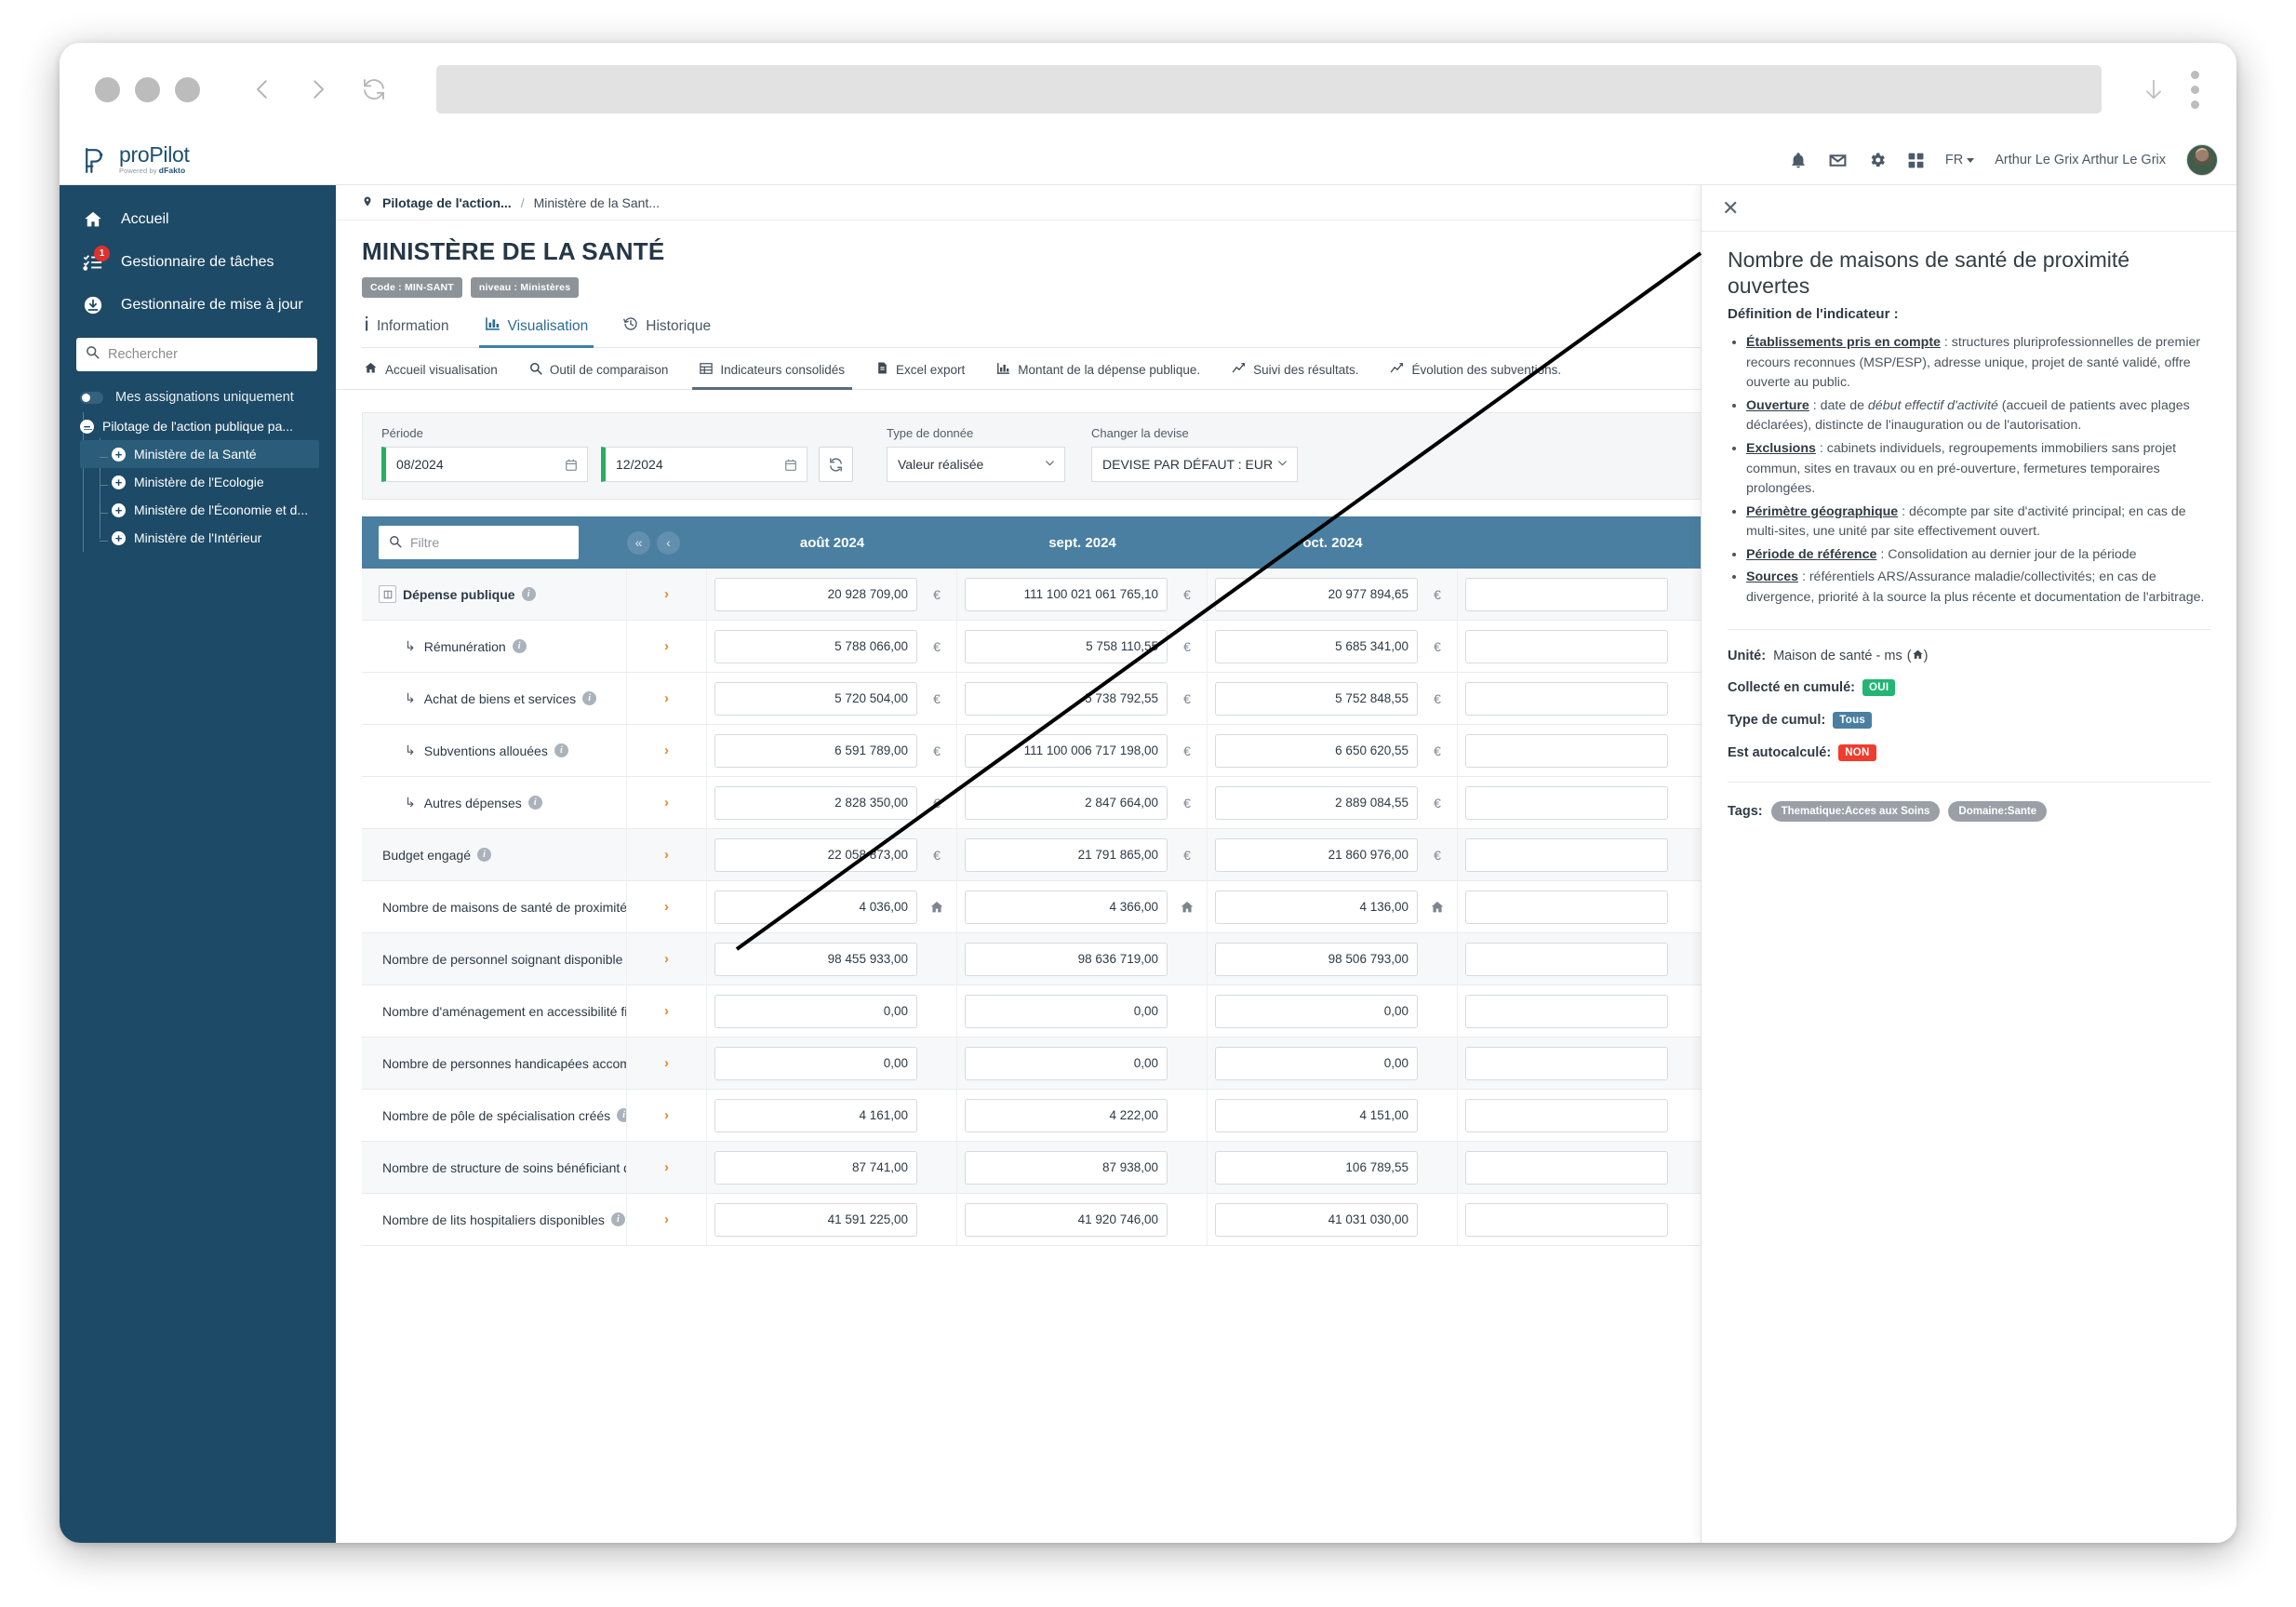 Image resolution: width=2296 pixels, height=1607 pixels. I want to click on subtab-accueil-visualisation: Accueil visualisation, so click(431, 373).